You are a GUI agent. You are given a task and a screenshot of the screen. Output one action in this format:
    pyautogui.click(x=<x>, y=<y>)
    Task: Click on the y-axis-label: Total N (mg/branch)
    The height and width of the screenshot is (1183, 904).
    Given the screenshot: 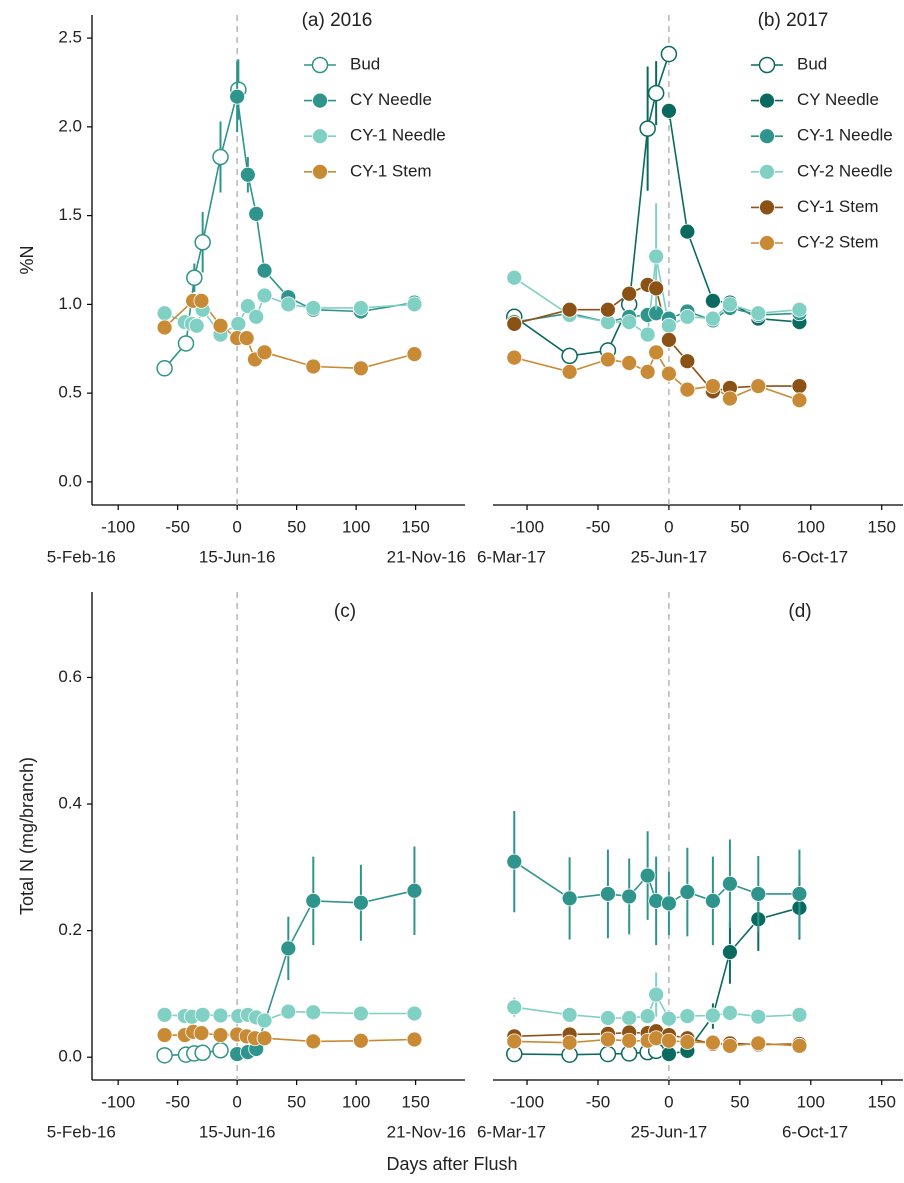 What is the action you would take?
    pyautogui.click(x=27, y=836)
    